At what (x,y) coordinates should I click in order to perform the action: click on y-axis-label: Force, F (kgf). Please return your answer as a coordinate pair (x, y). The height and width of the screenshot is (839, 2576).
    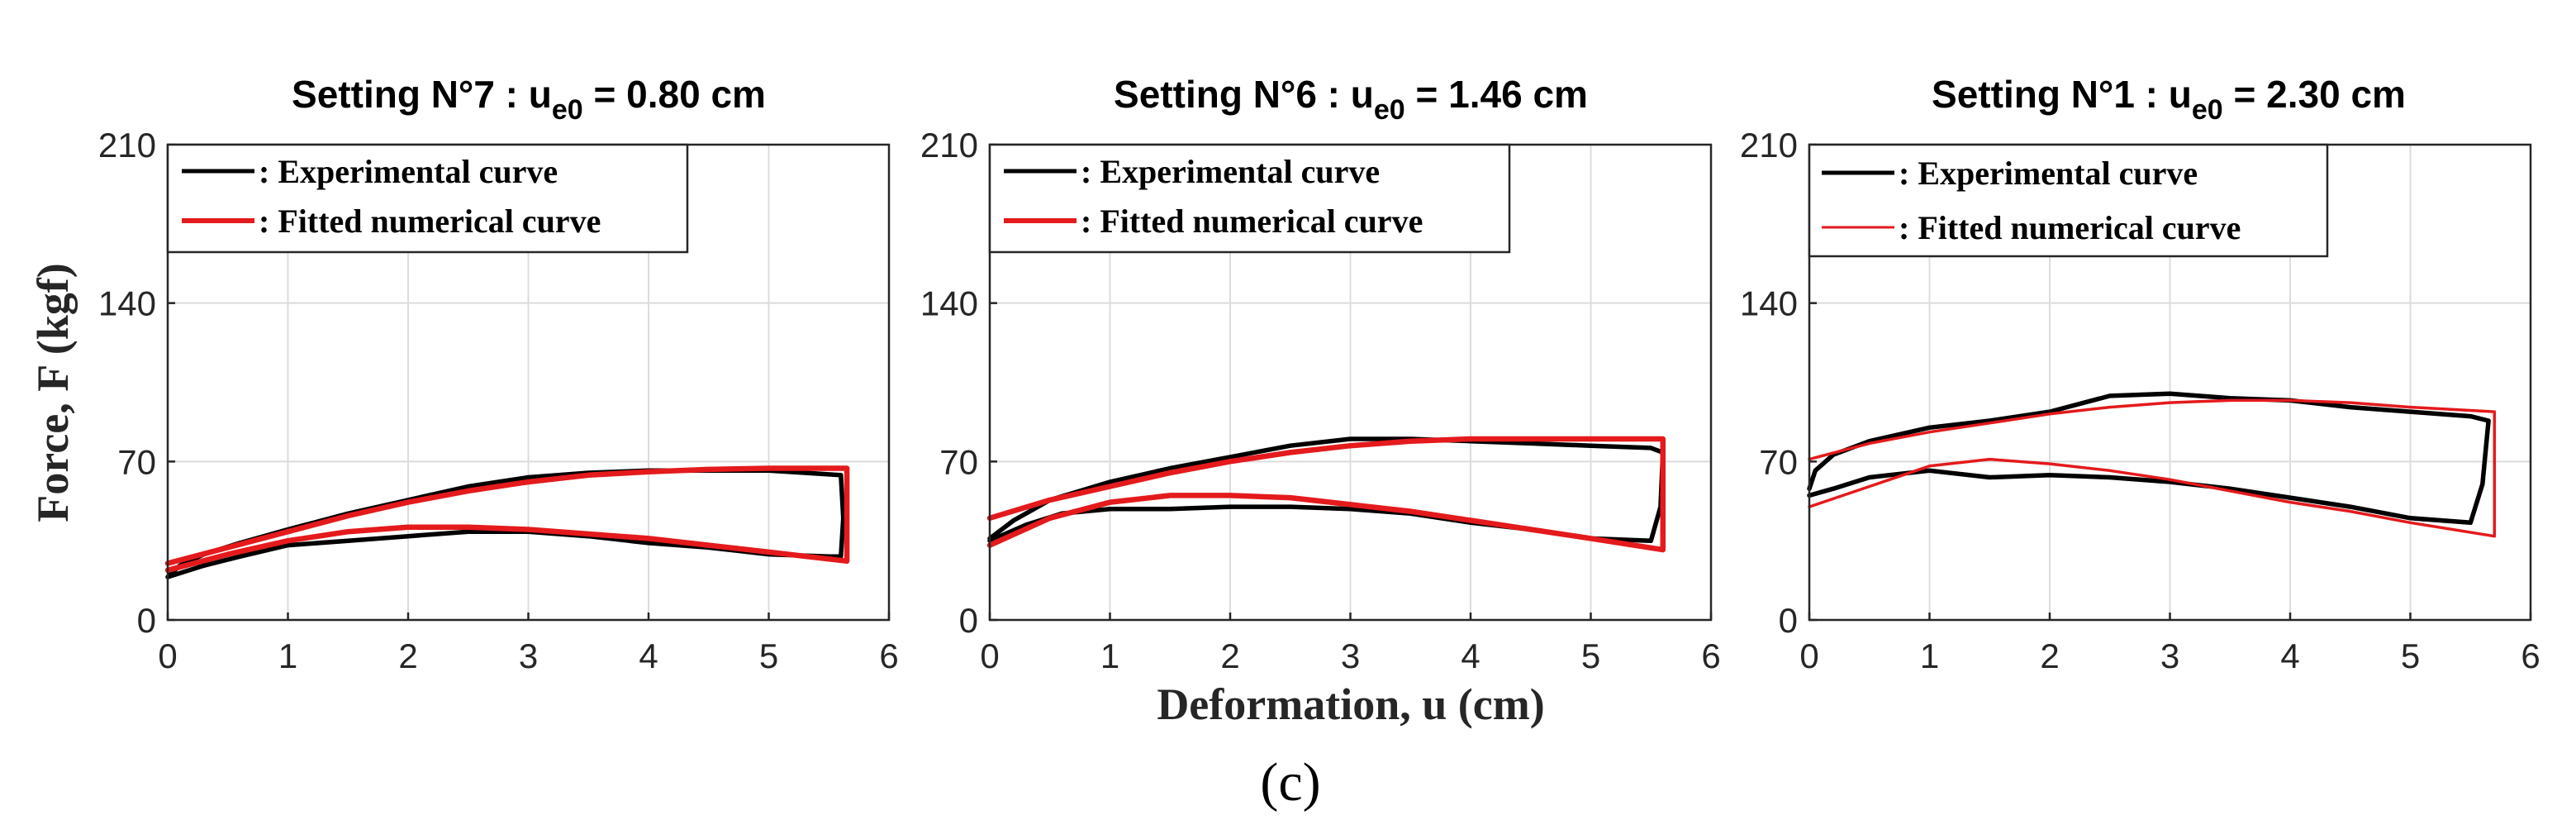
    Looking at the image, I should click on (53, 393).